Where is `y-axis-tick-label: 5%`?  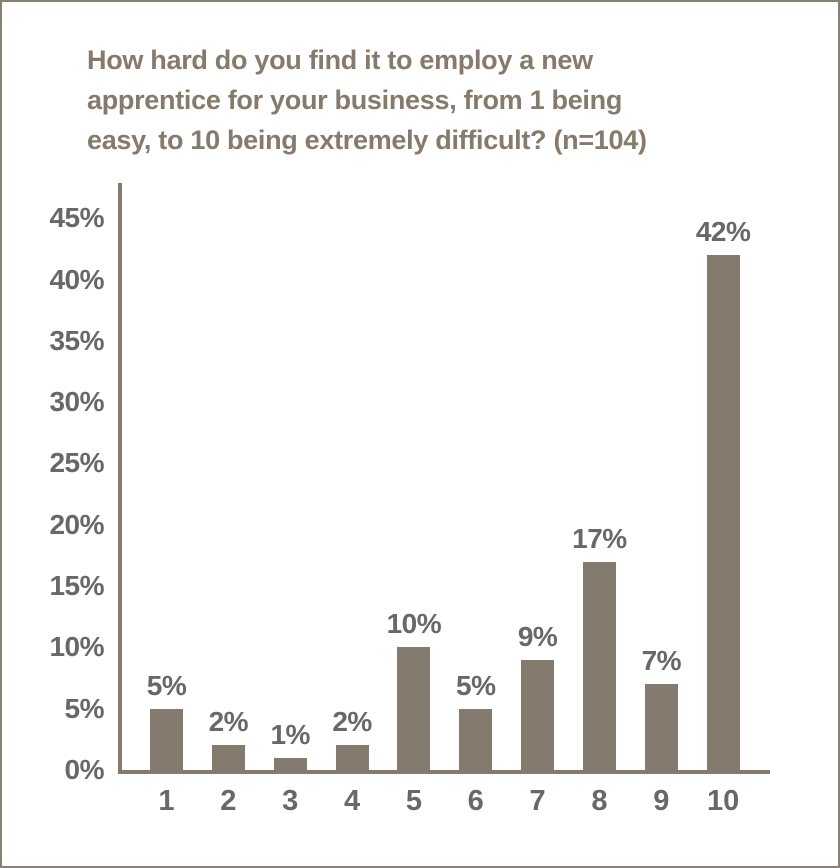
y-axis-tick-label: 5% is located at coordinates (84, 708).